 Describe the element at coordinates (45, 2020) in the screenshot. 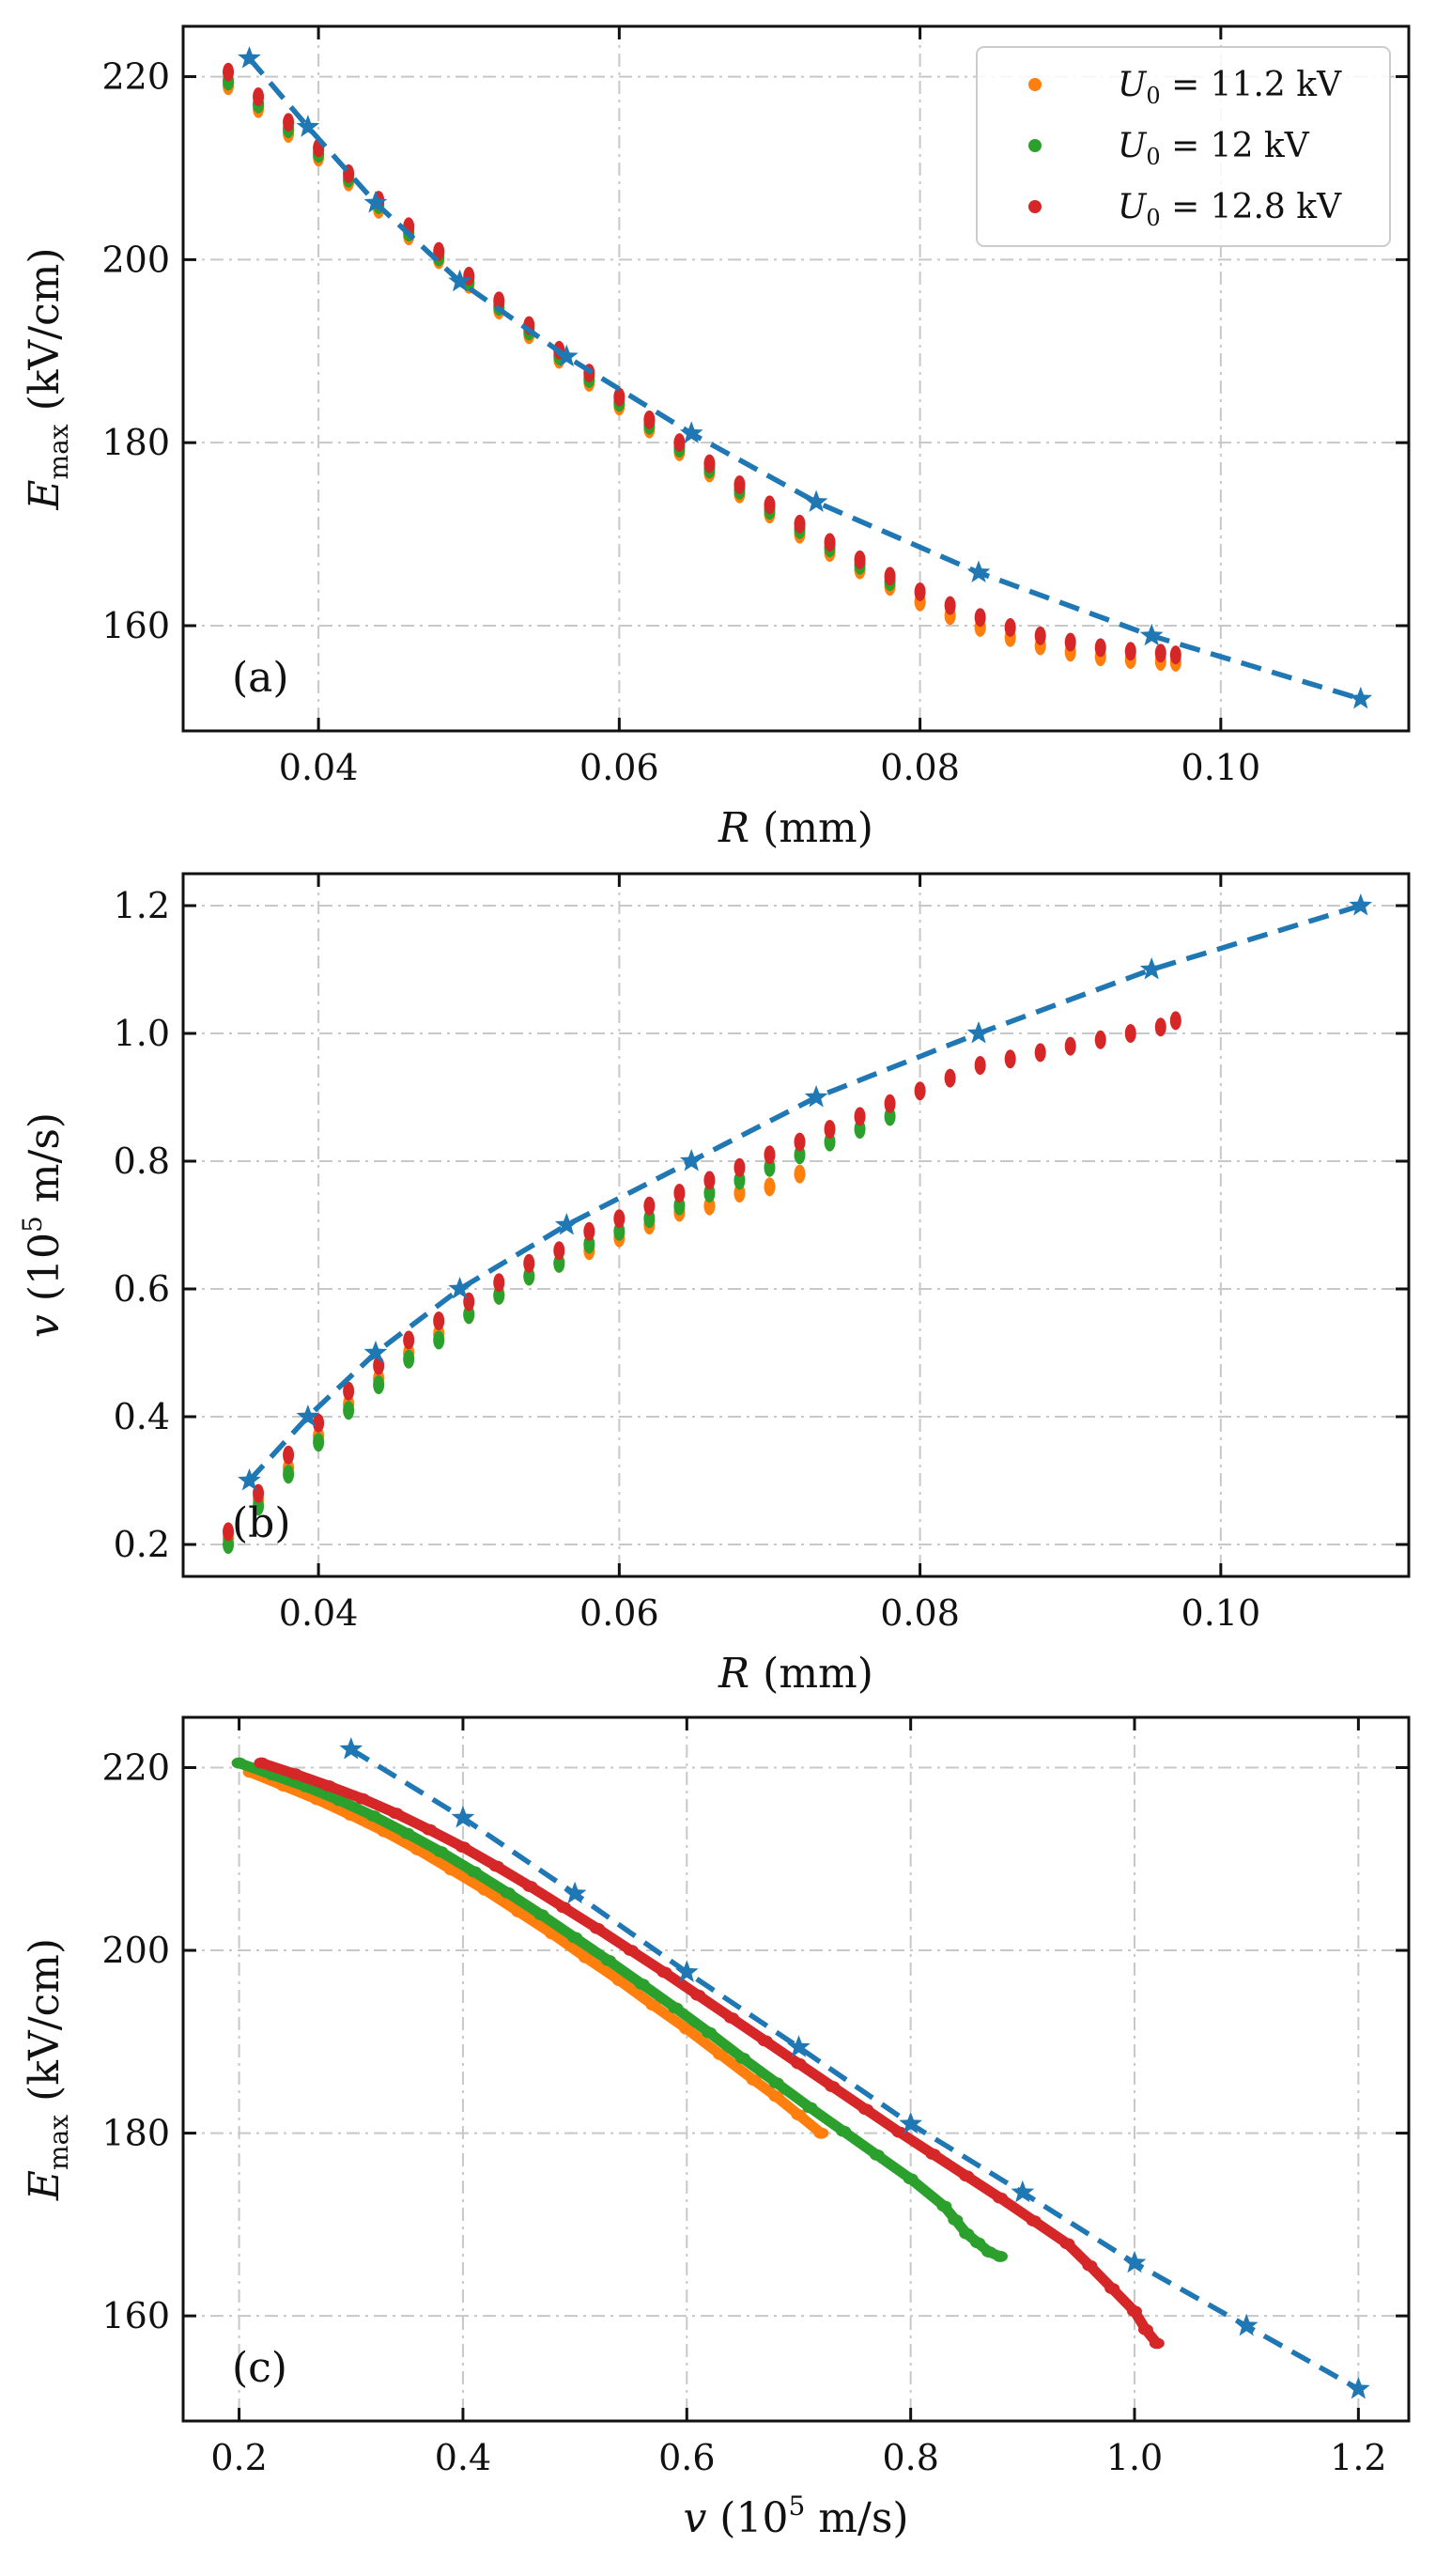

I see `label-part: (kV/cm)` at that location.